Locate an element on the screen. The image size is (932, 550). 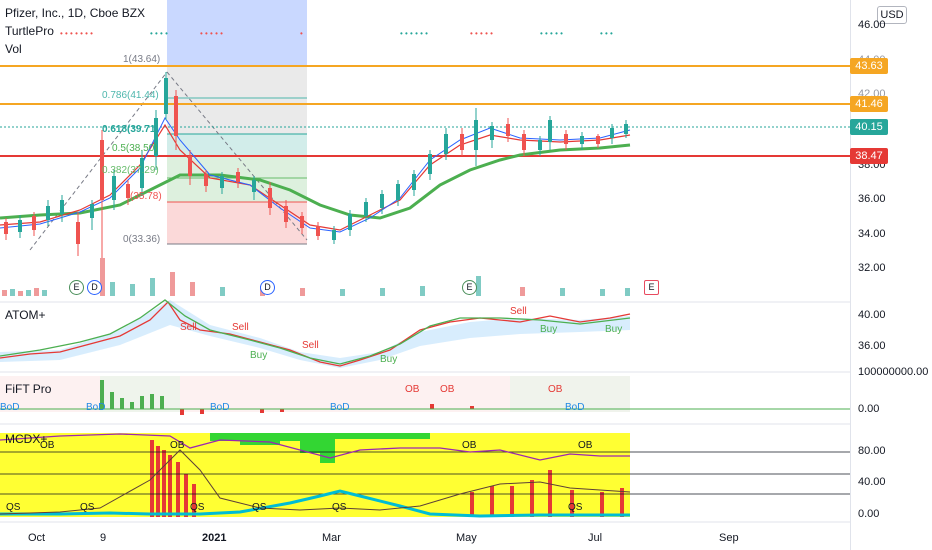
price-axis-label: 46.00 is located at coordinates (872, 25).